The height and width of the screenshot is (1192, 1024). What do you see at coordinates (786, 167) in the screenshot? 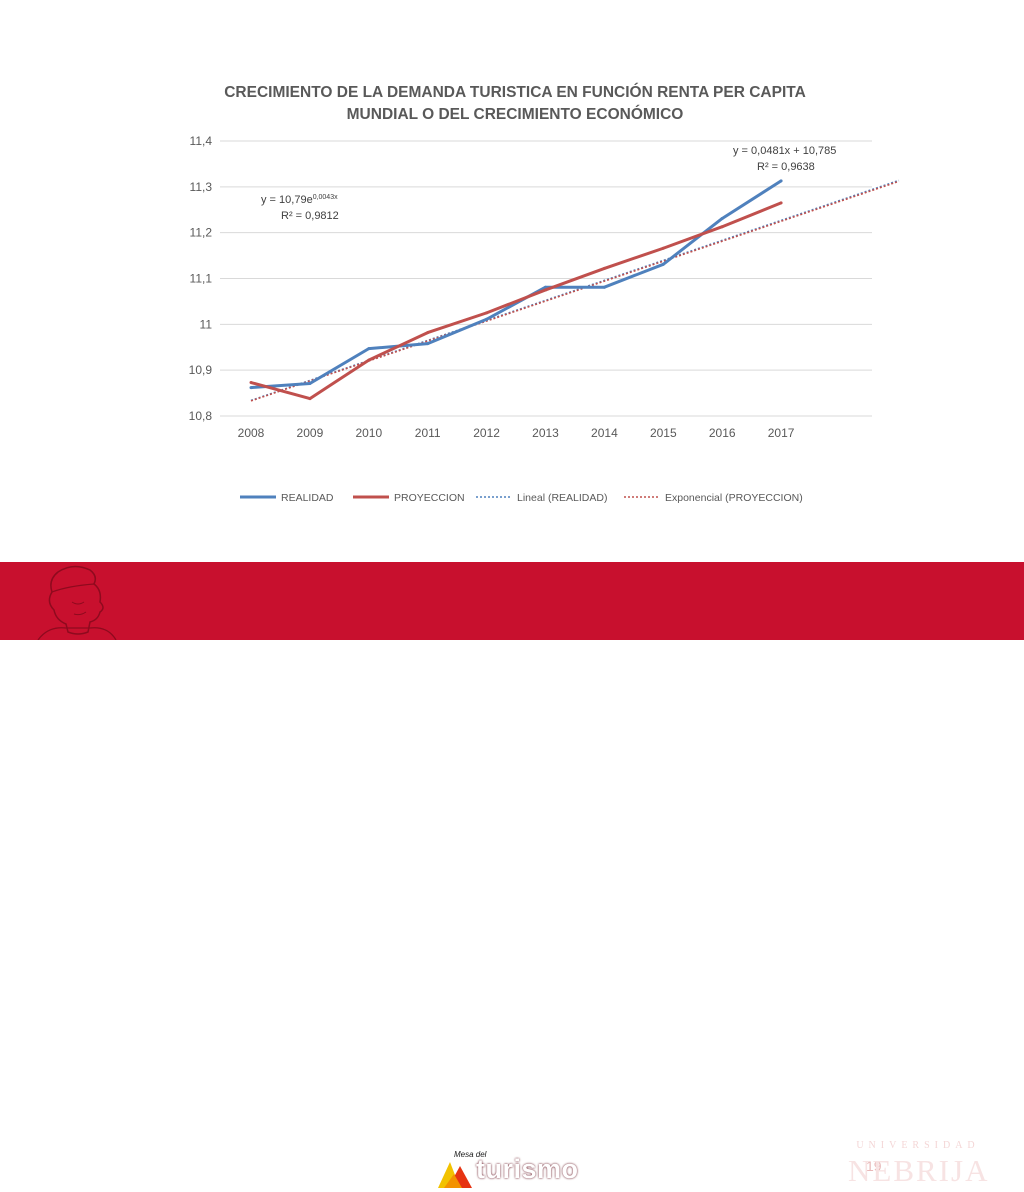
I see `linear-trend-r2: R² = 0,9638` at bounding box center [786, 167].